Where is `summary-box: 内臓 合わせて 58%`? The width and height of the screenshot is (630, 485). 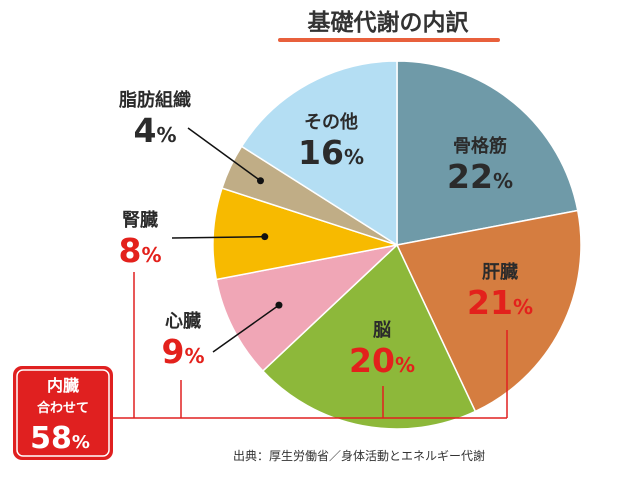 summary-box: 内臓 合わせて 58% is located at coordinates (63, 413).